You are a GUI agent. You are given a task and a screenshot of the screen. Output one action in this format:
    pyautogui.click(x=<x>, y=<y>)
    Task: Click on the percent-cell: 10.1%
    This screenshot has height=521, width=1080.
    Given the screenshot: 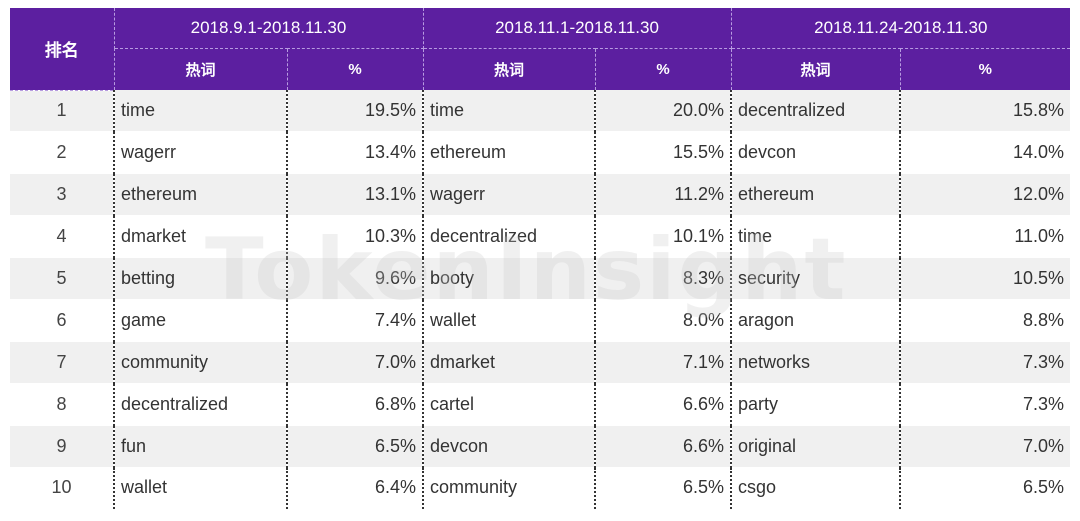 What is the action you would take?
    pyautogui.click(x=662, y=237)
    